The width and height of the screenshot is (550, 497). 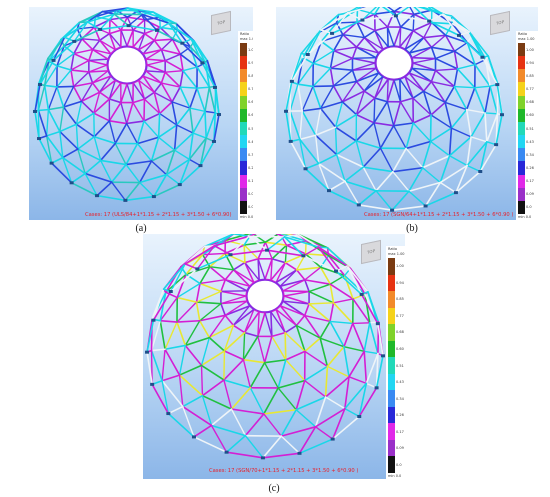 What do you see at coordinates (394, 63) in the screenshot?
I see `central-opening` at bounding box center [394, 63].